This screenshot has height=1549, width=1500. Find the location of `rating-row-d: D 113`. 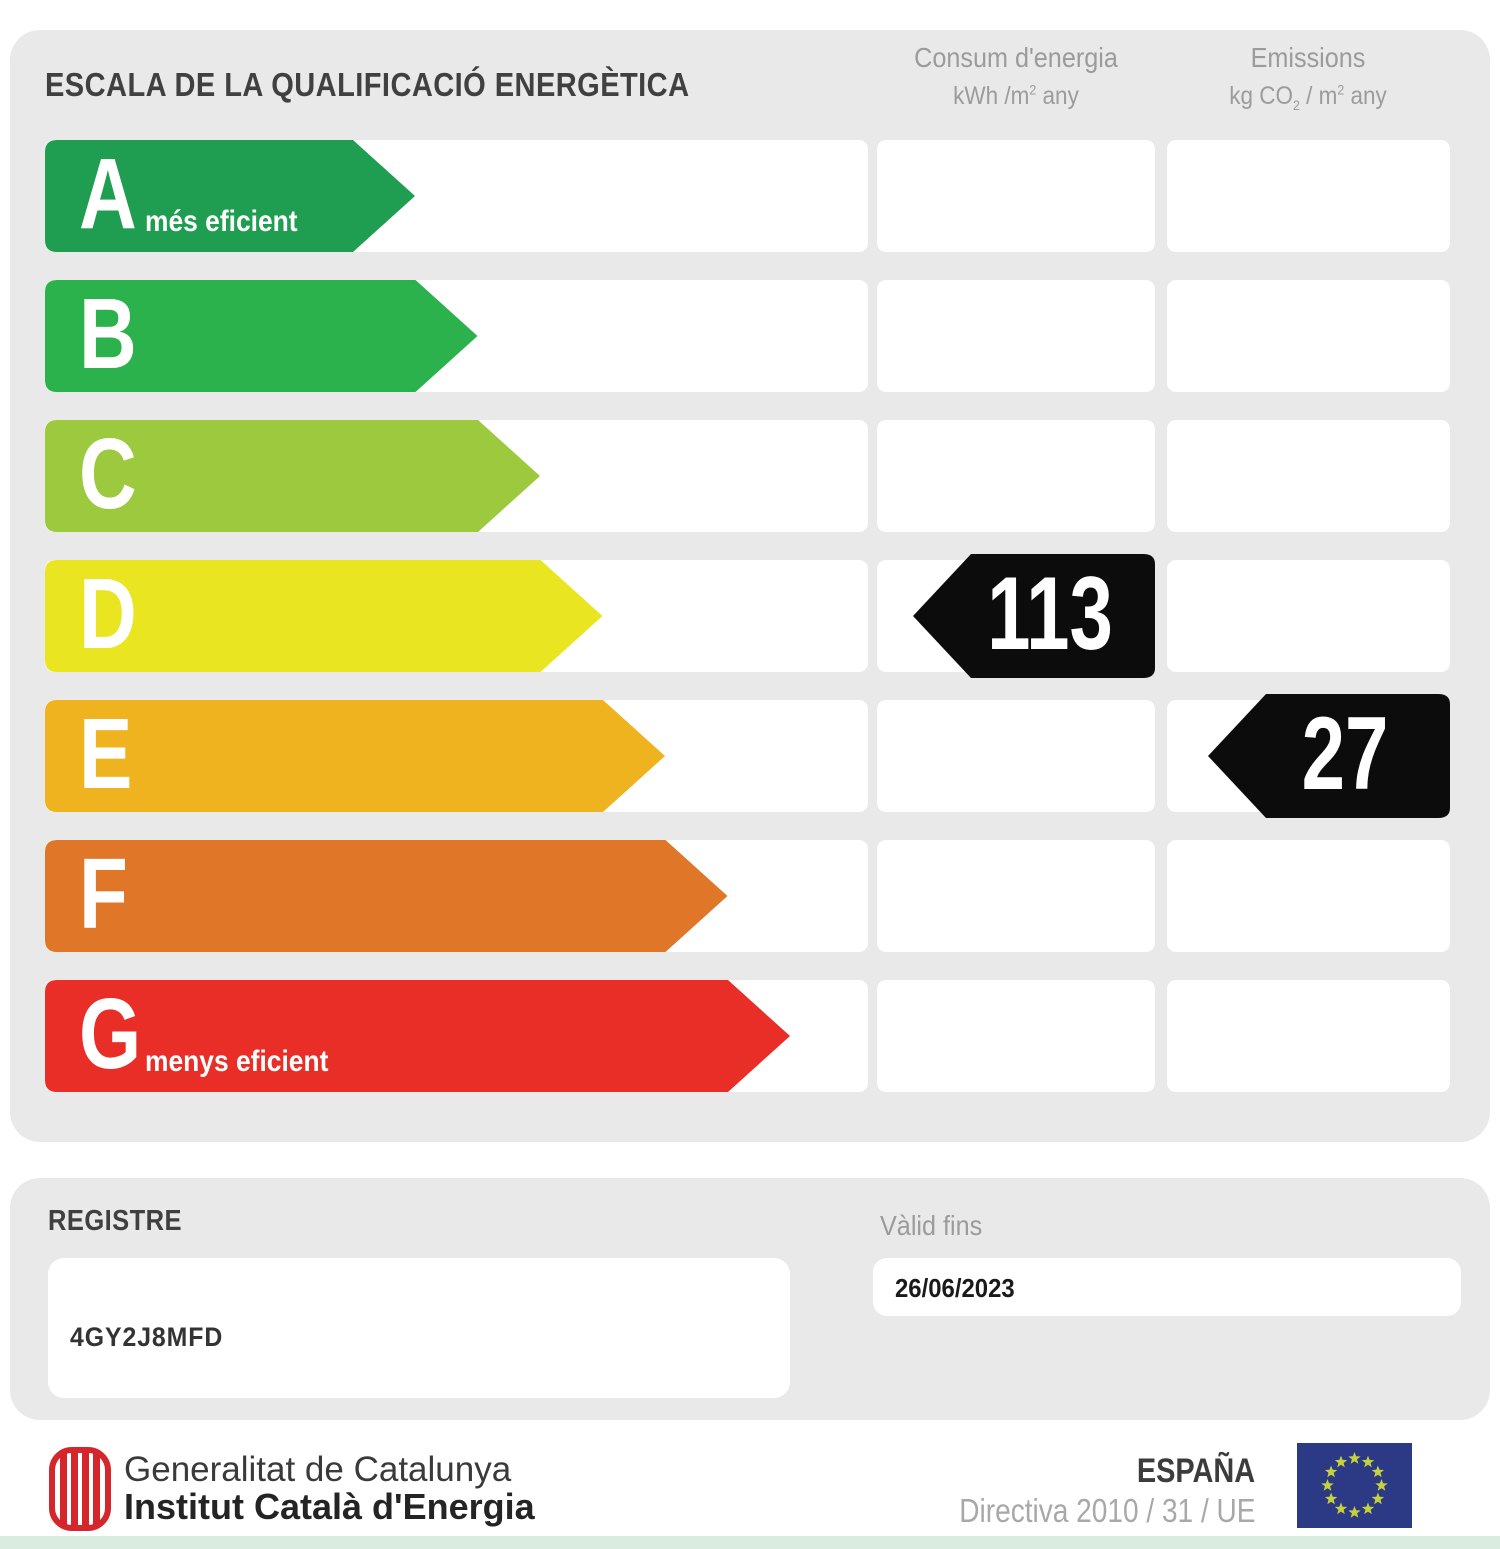

rating-row-d: D 113 is located at coordinates (747, 616).